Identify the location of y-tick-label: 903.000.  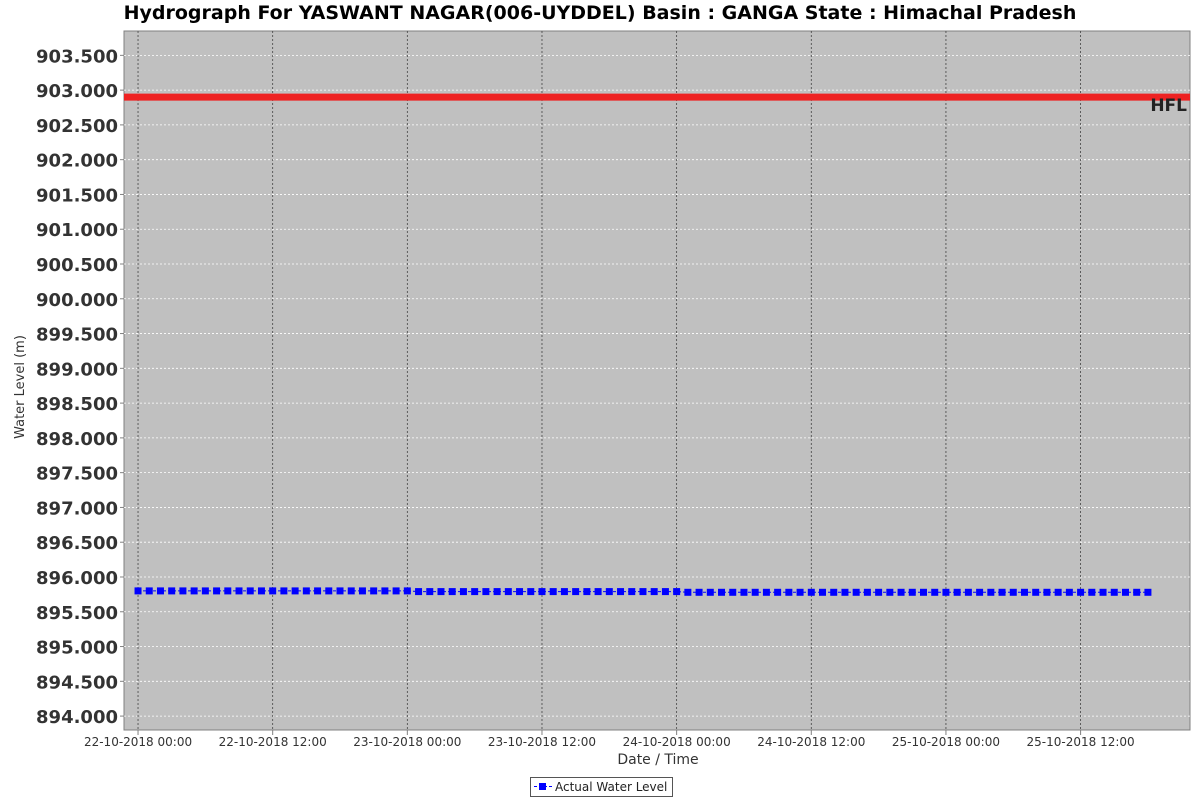
(77, 91).